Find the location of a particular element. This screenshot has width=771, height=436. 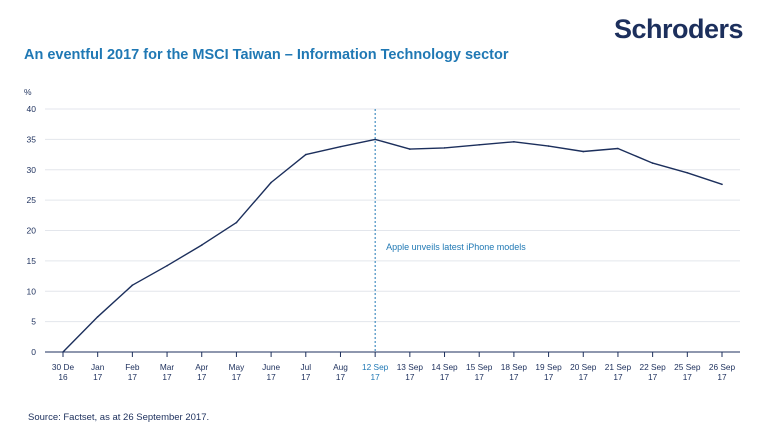

x-tick-label-line: 30 De is located at coordinates (63, 367).